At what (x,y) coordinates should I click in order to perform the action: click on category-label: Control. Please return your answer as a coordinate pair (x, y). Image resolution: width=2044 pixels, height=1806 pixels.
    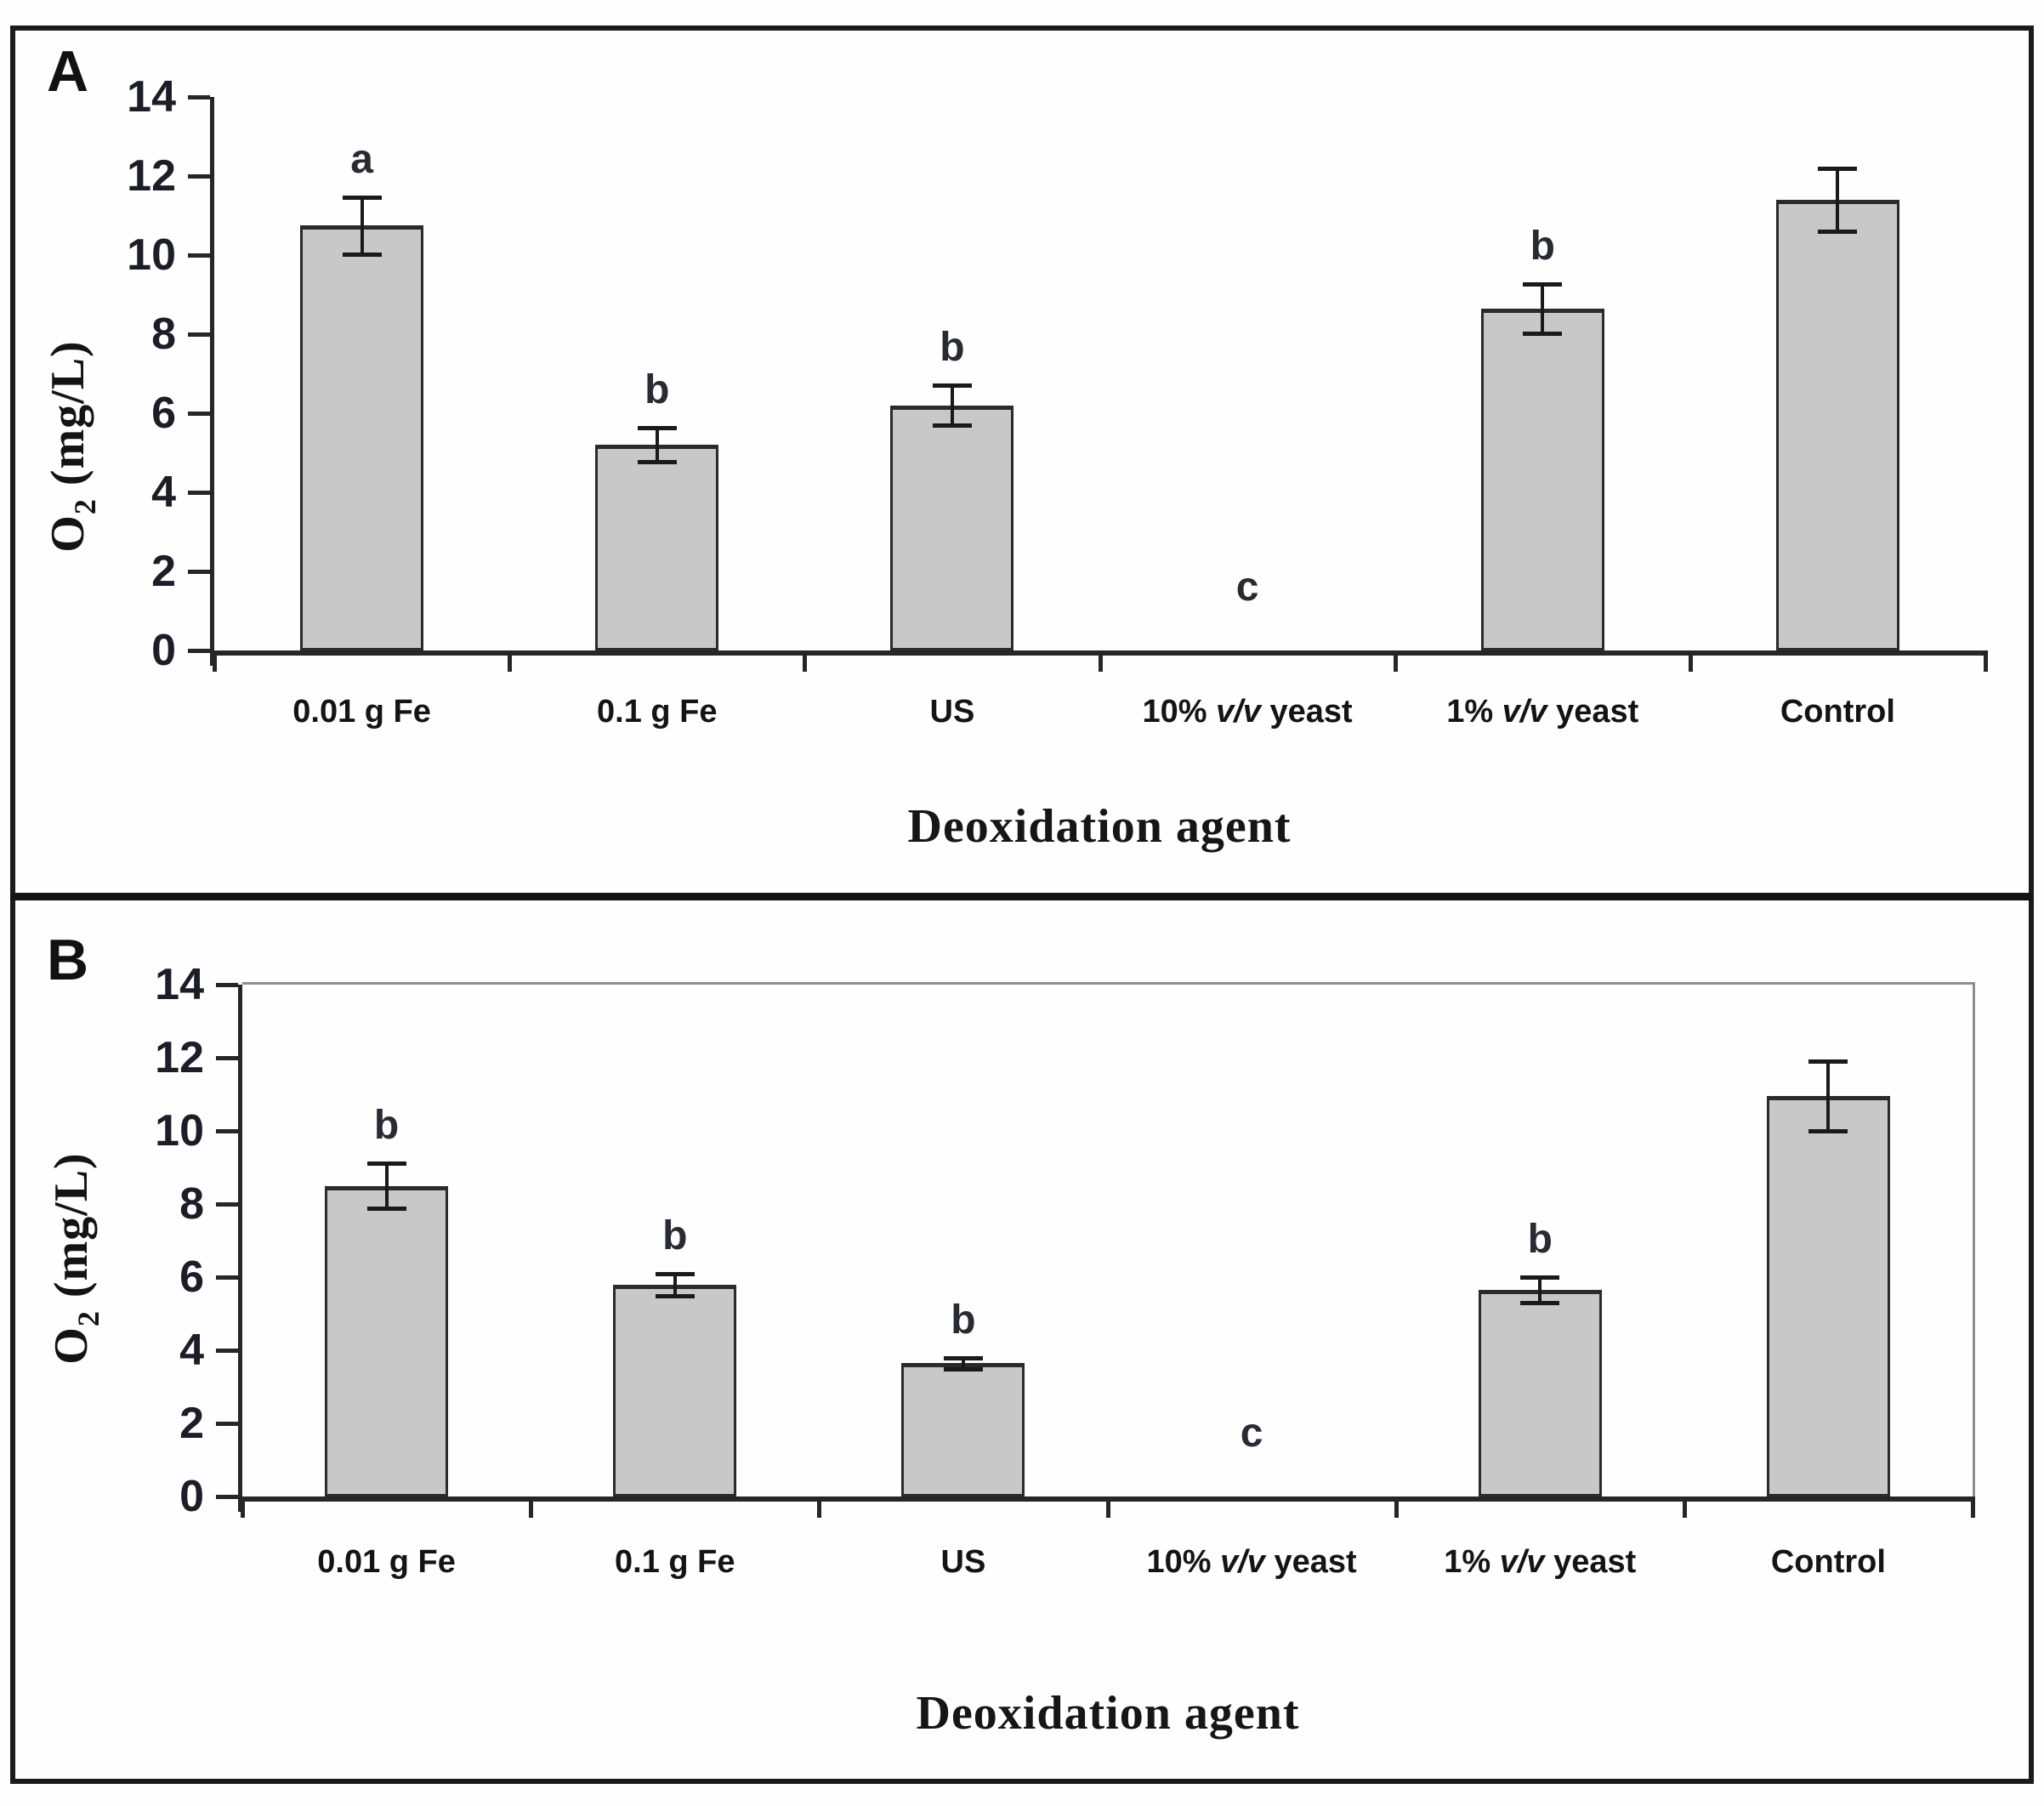
    Looking at the image, I should click on (1838, 712).